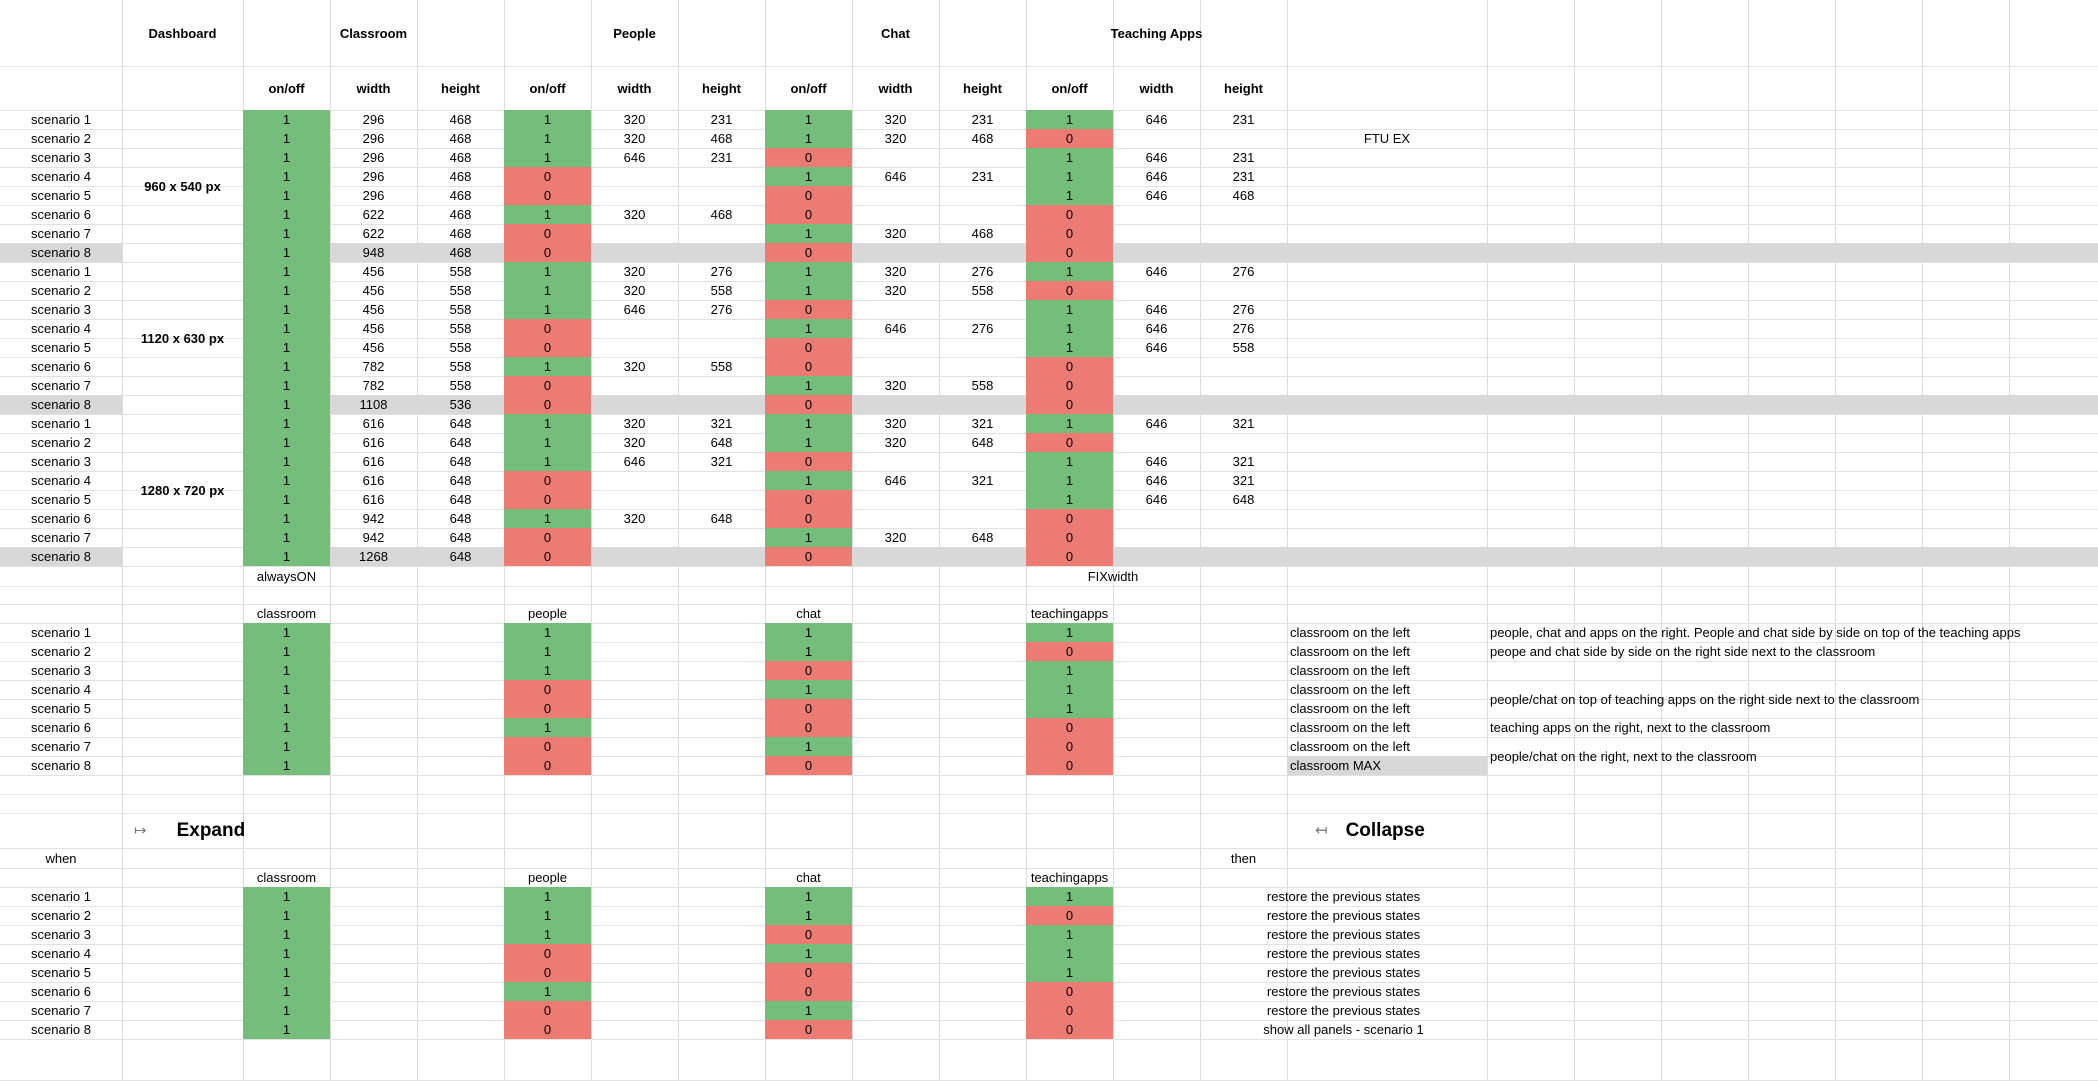  What do you see at coordinates (373, 518) in the screenshot?
I see `classroom-width: 942` at bounding box center [373, 518].